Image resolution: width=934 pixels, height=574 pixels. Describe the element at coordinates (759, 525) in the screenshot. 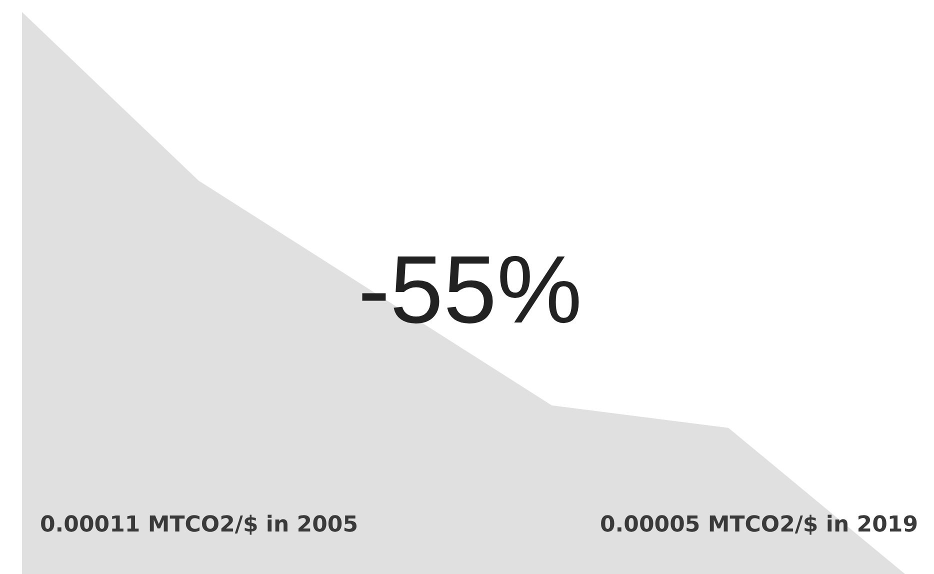

I see `annotation: 0.00005 MTCO2/$ in 2019` at that location.